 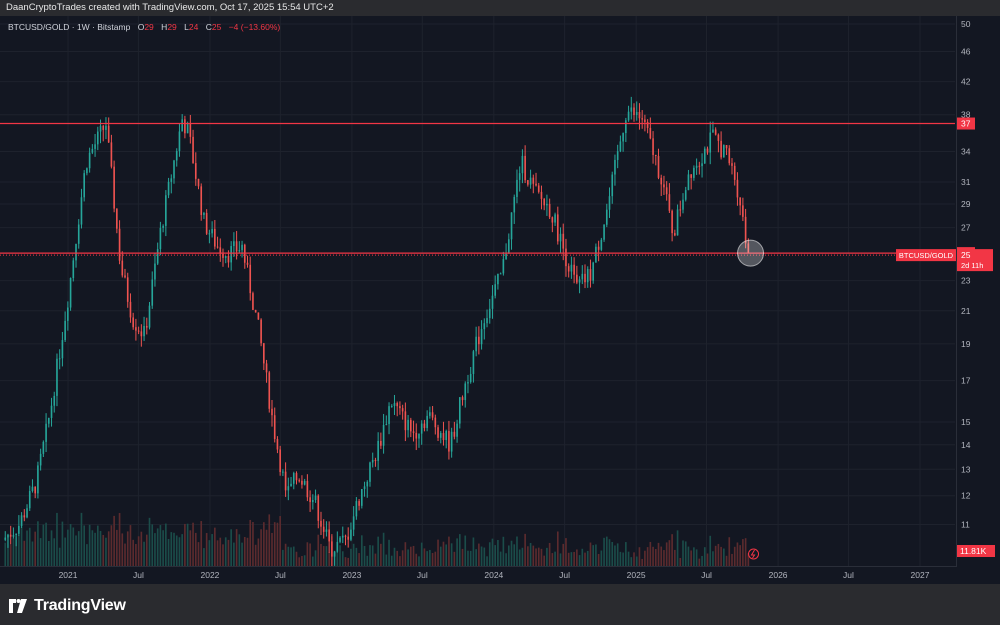 What do you see at coordinates (966, 469) in the screenshot?
I see `price-tick-label: 13` at bounding box center [966, 469].